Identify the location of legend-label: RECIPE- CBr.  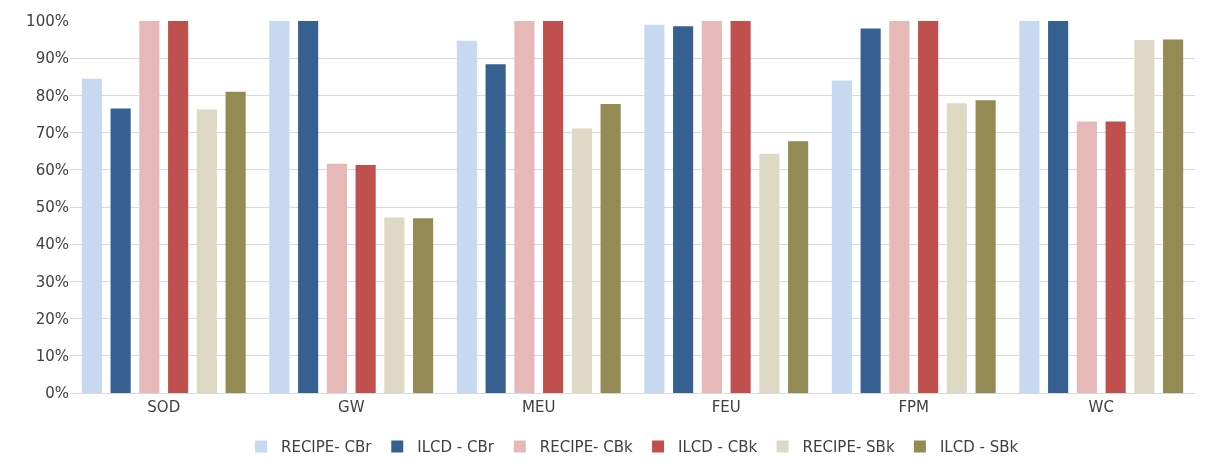
(327, 447).